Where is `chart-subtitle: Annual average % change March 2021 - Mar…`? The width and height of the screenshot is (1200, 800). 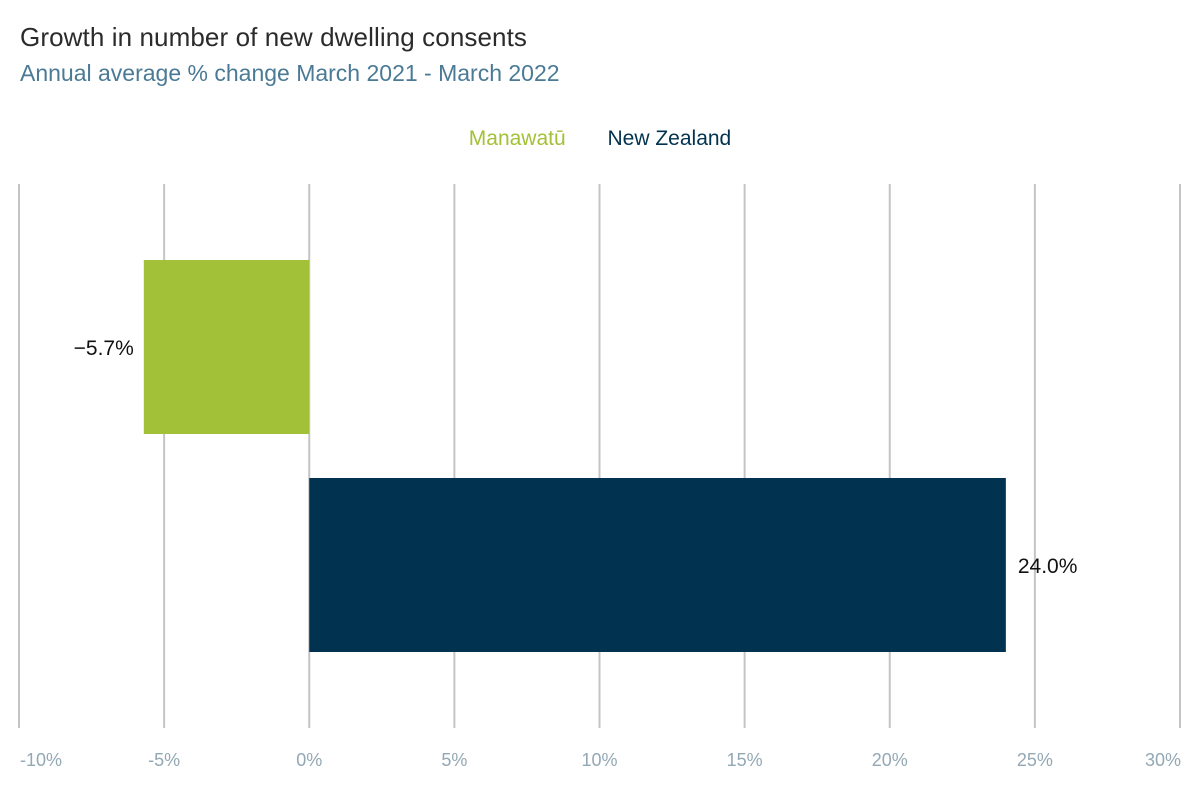 chart-subtitle: Annual average % change March 2021 - Mar… is located at coordinates (290, 73).